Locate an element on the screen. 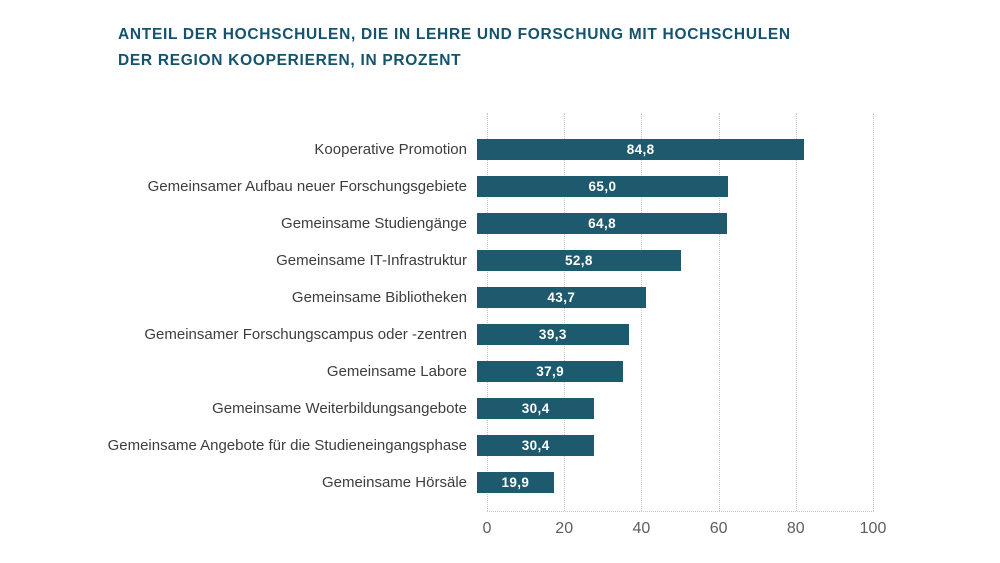  bar-row: Gemeinsame Bibliotheken 43,7 is located at coordinates (500, 297).